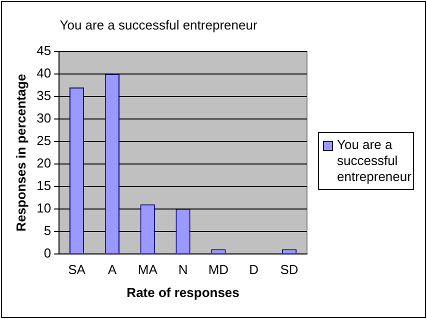 The height and width of the screenshot is (319, 427). I want to click on y-tick-label: 25, so click(44, 140).